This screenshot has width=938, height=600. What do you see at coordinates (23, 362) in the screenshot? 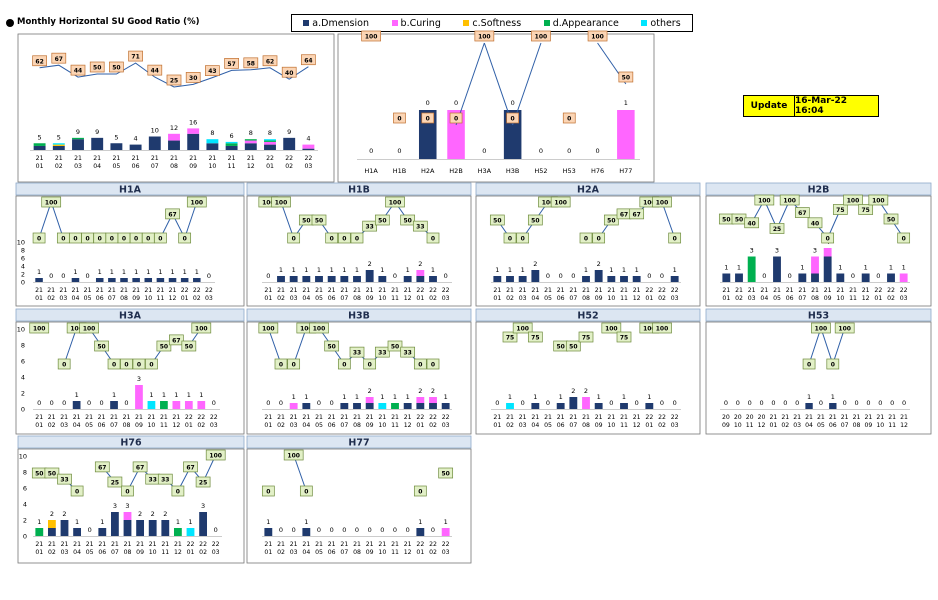
I see `y-tick-label: 6` at bounding box center [23, 362].